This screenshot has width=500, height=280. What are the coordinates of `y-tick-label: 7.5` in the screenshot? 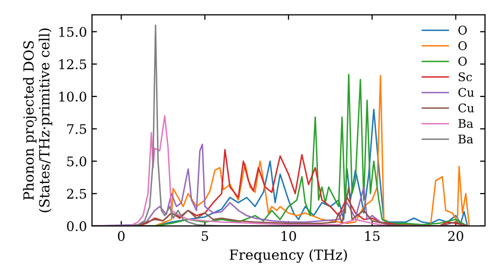 It's located at (76, 129).